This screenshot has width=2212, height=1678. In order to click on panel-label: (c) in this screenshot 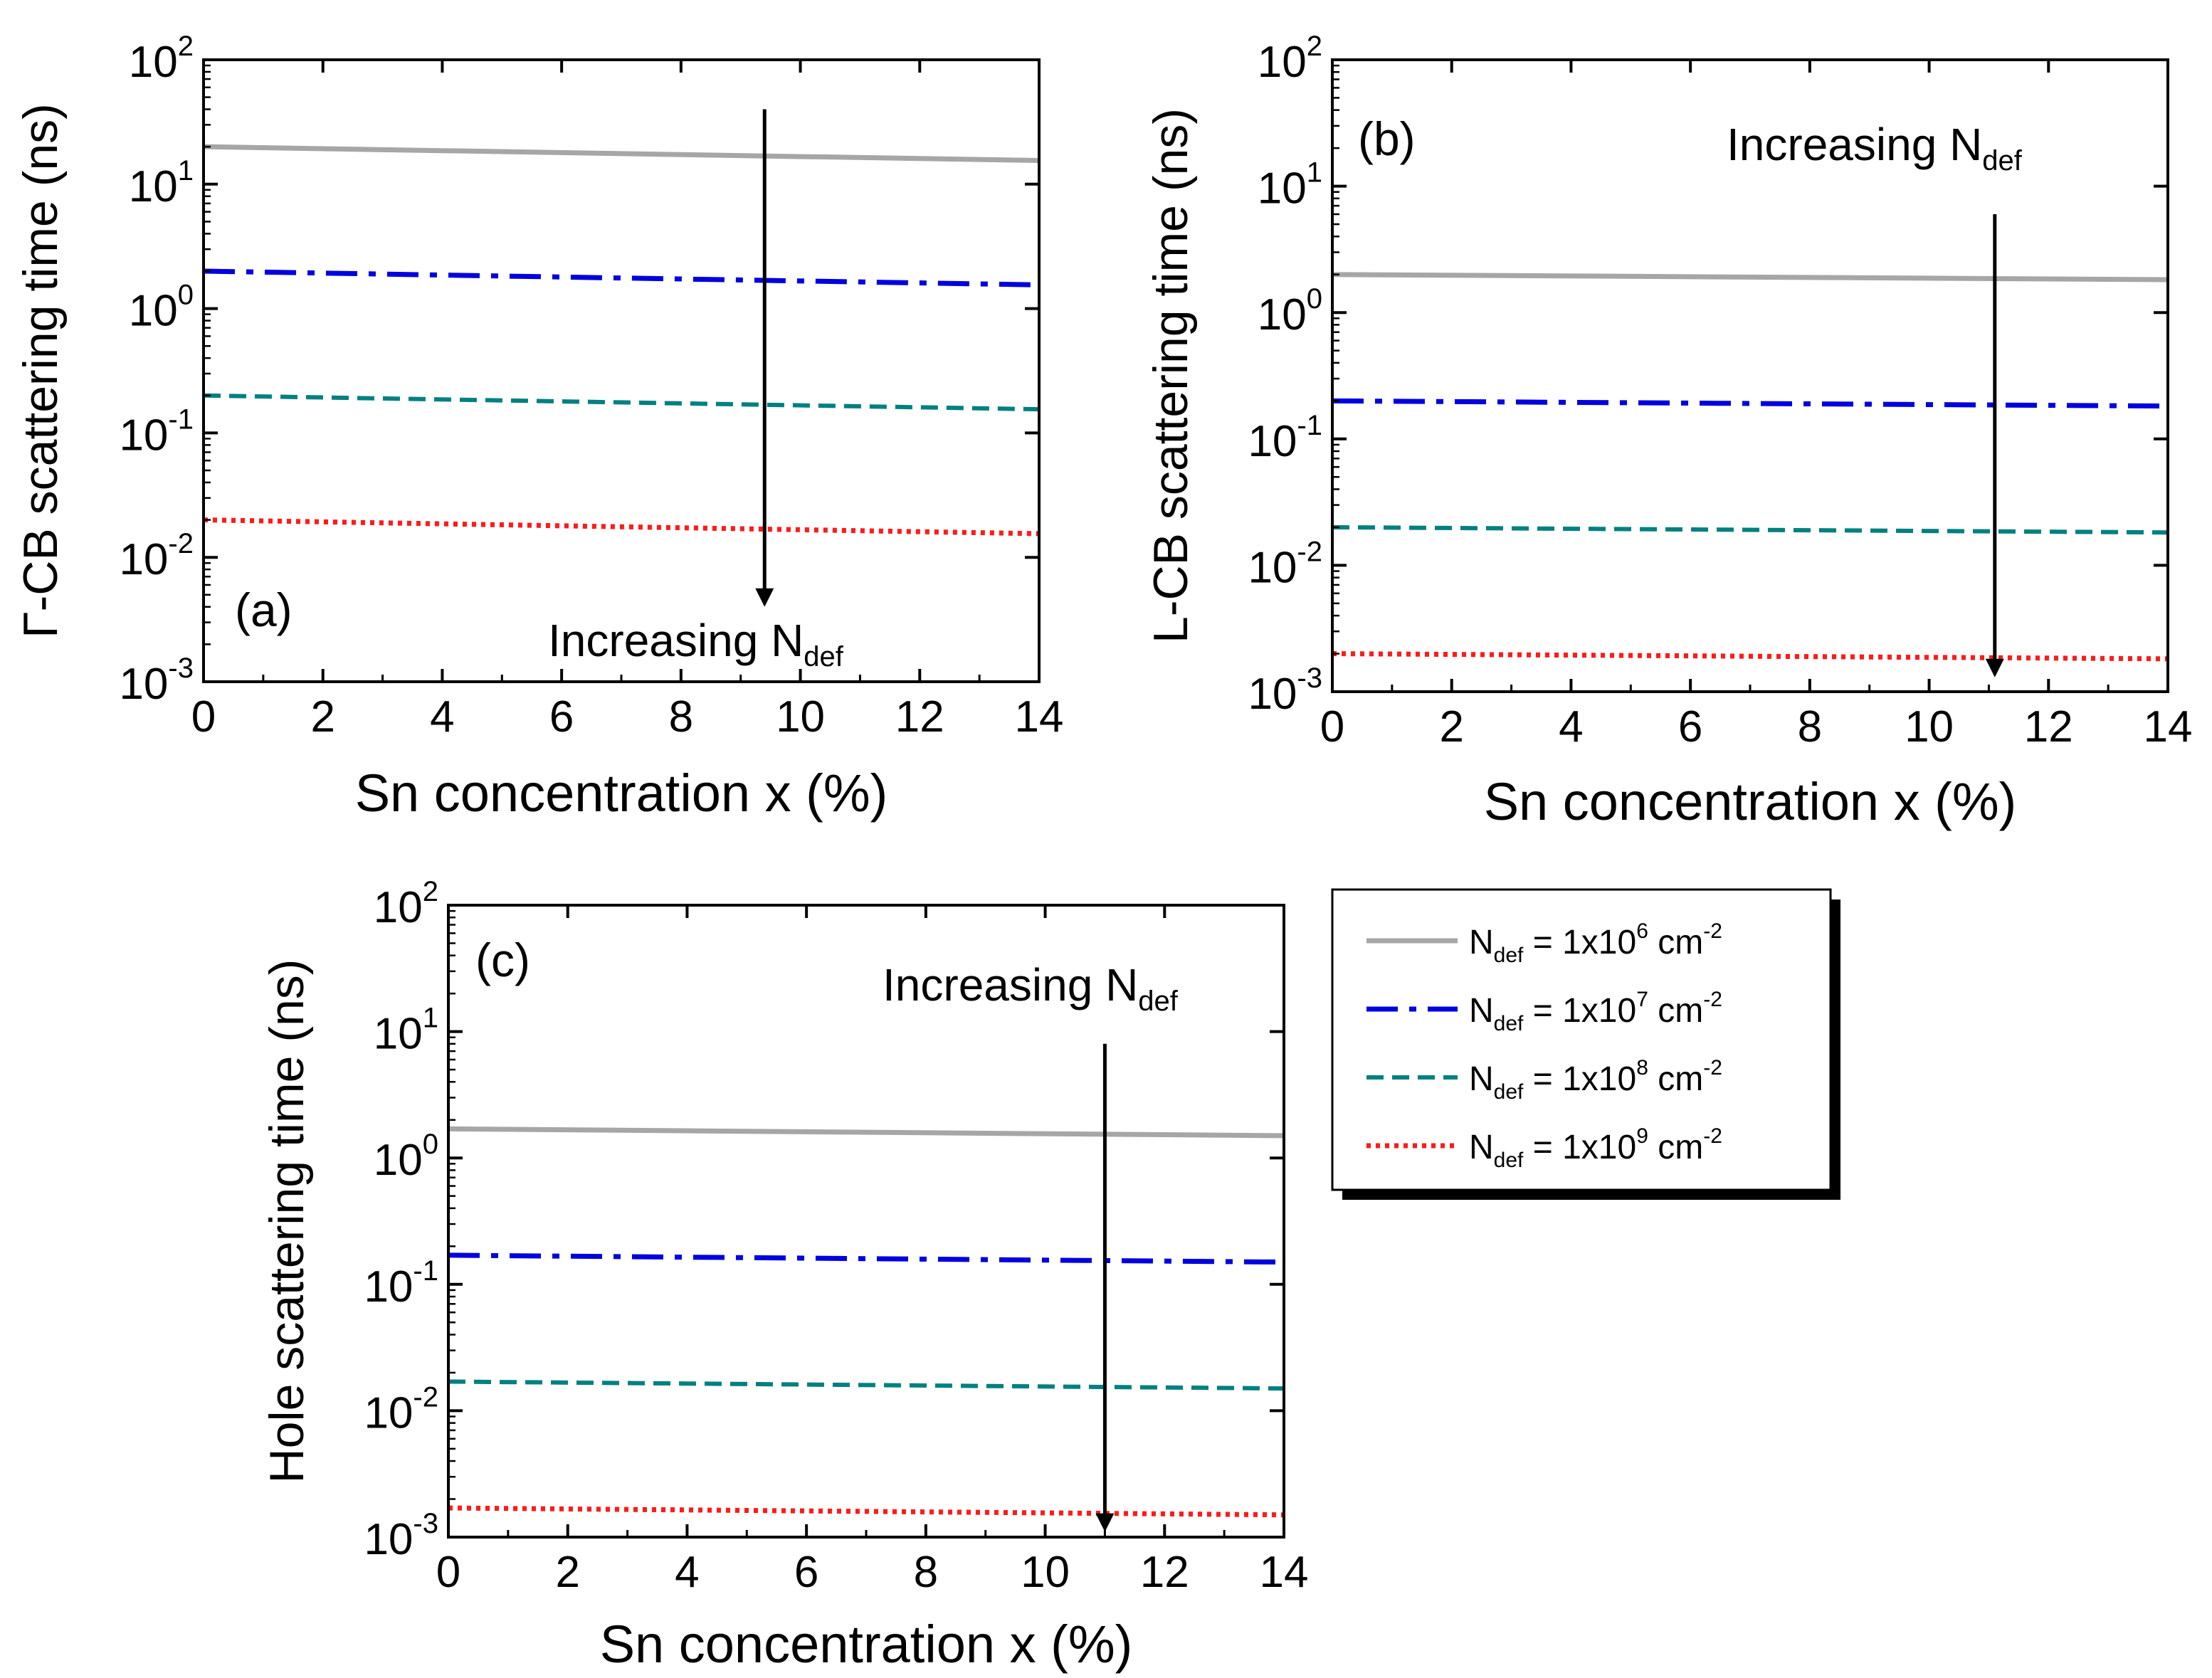, I will do `click(502, 960)`.